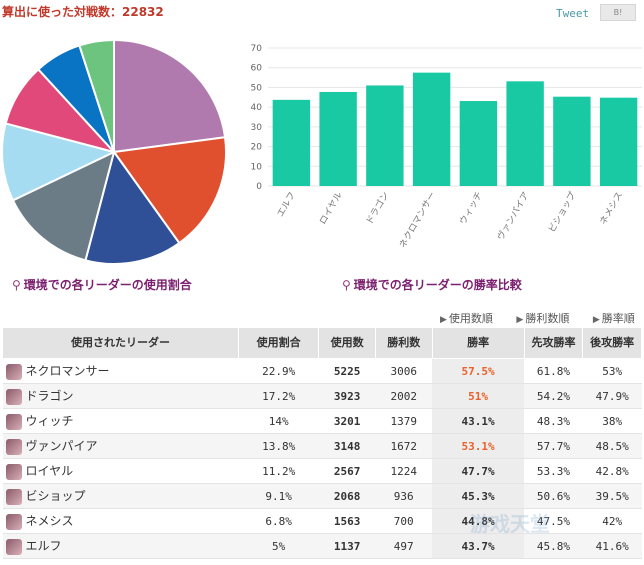 The width and height of the screenshot is (644, 565). I want to click on cell-wins: 2002, so click(403, 396).